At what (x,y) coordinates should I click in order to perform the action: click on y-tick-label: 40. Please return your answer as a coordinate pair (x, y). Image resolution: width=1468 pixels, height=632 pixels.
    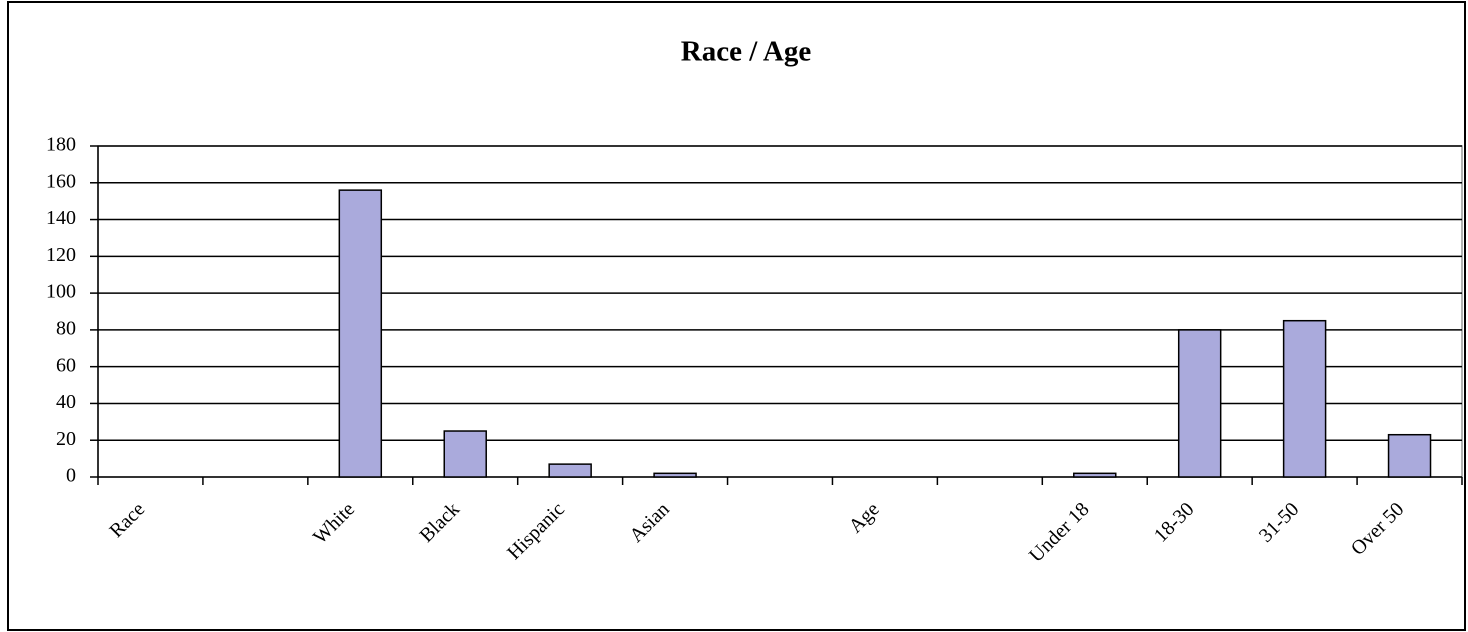
    Looking at the image, I should click on (66, 402).